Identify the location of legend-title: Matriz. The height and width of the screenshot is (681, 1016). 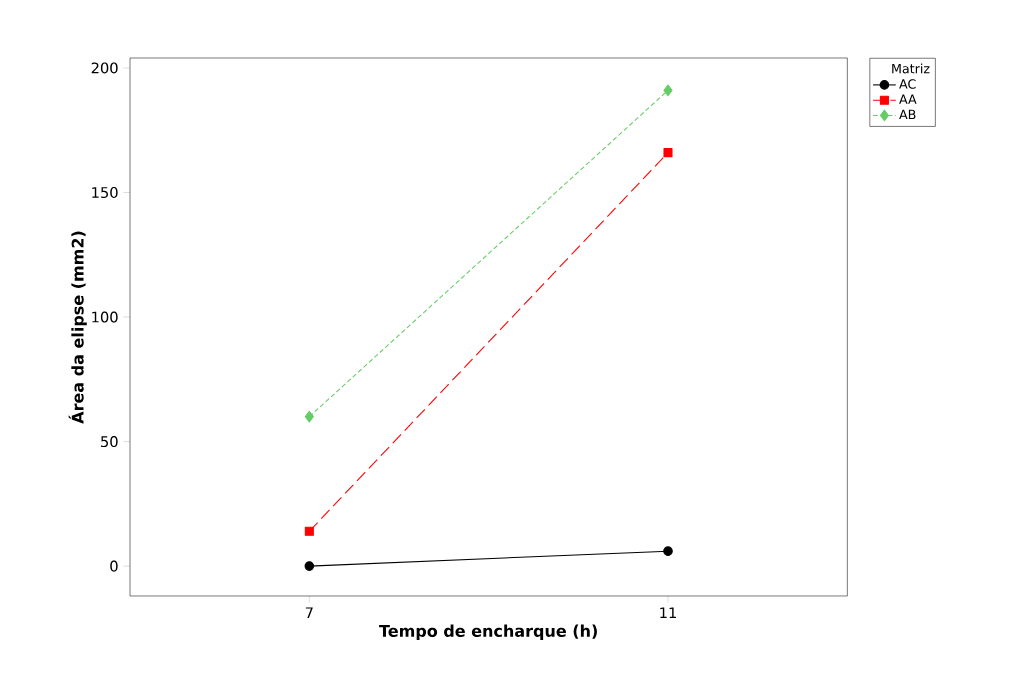
(911, 68).